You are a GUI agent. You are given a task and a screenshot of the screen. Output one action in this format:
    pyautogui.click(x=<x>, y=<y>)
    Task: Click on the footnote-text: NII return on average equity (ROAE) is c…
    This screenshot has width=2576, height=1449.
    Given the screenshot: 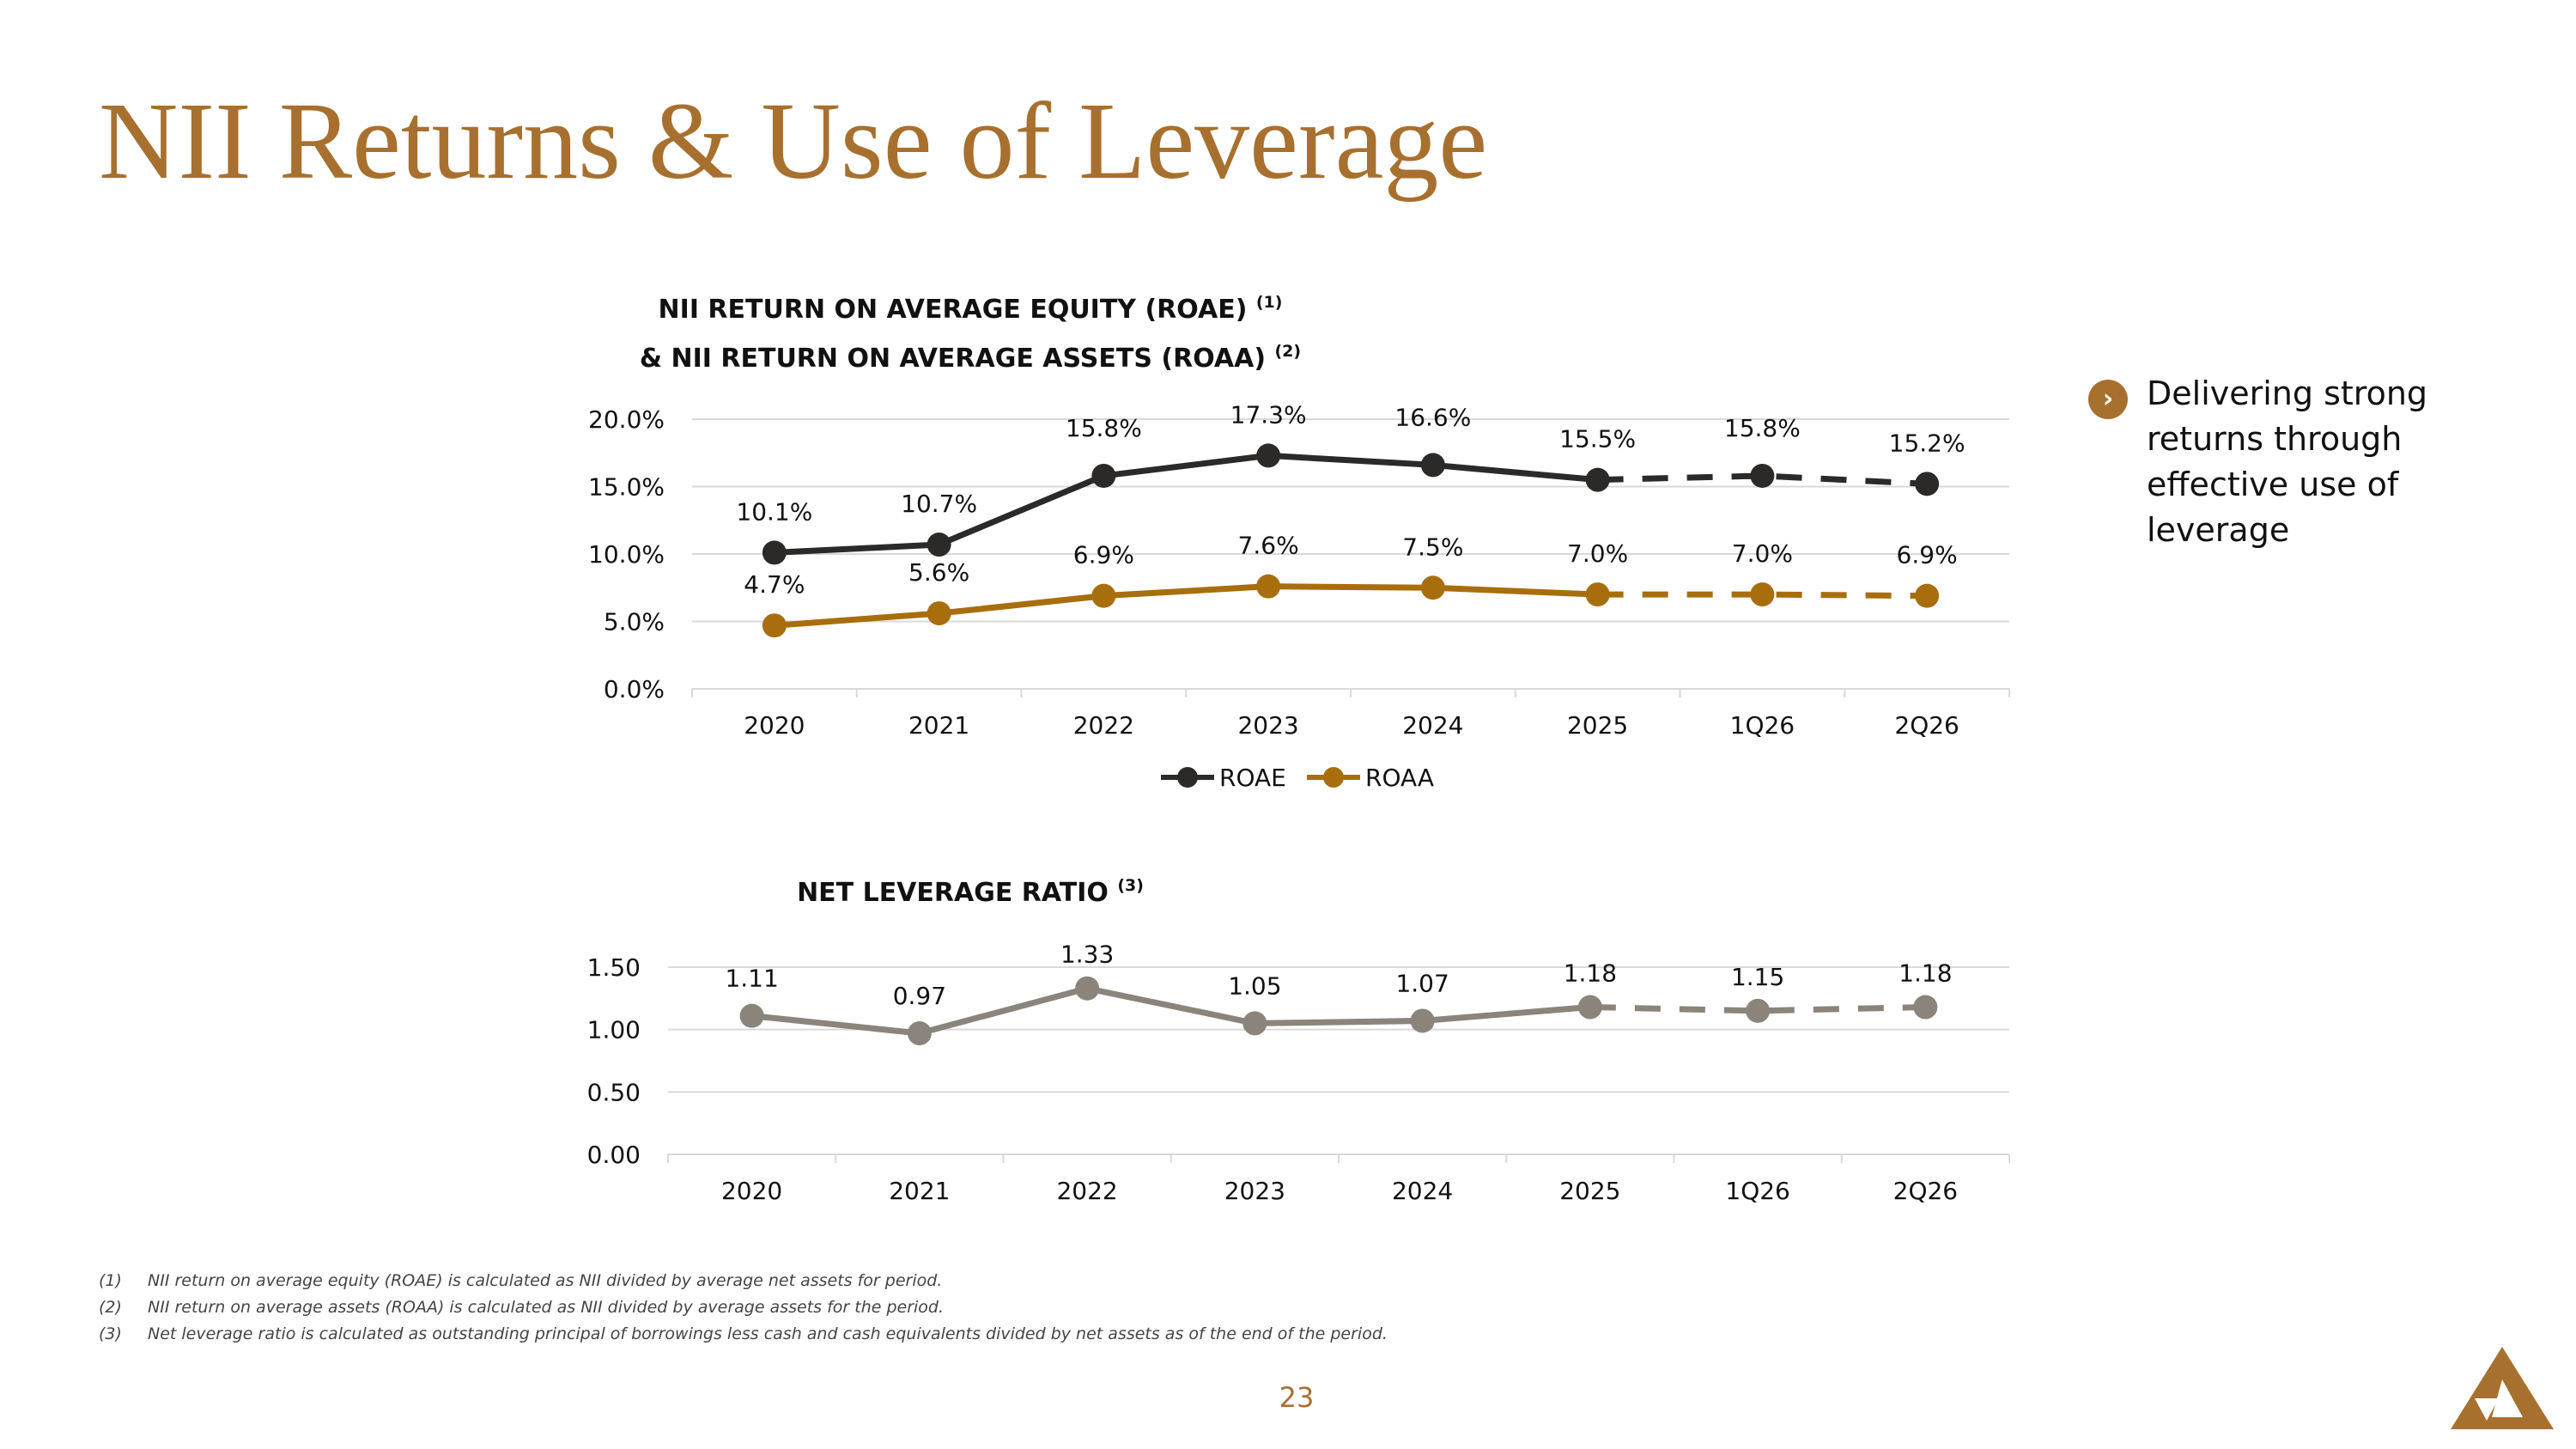 What is the action you would take?
    pyautogui.click(x=545, y=1280)
    